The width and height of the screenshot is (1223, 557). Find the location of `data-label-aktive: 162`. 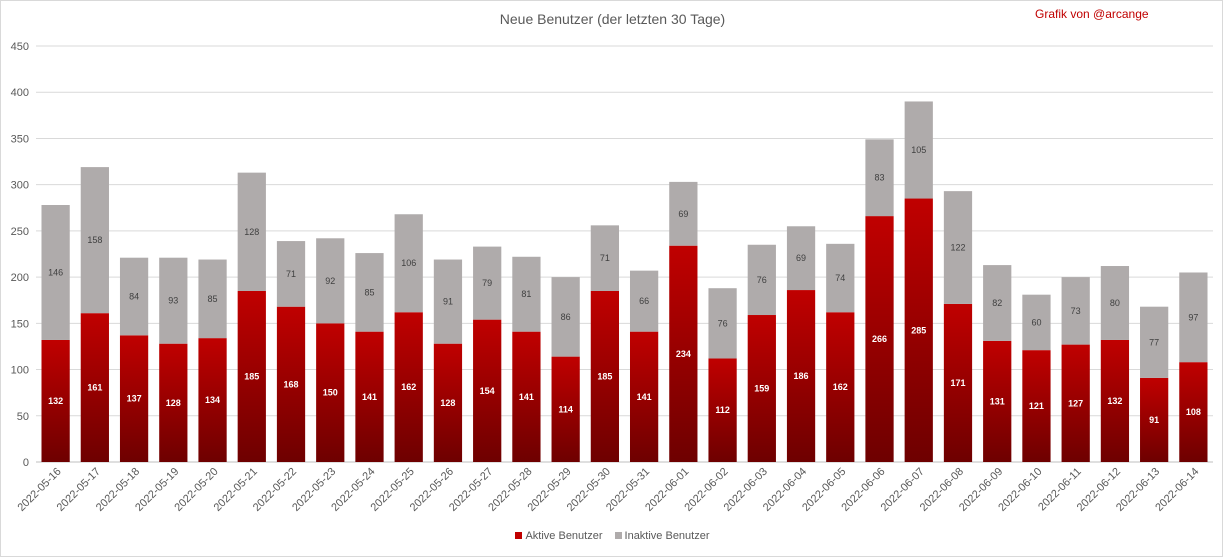

data-label-aktive: 162 is located at coordinates (408, 387).